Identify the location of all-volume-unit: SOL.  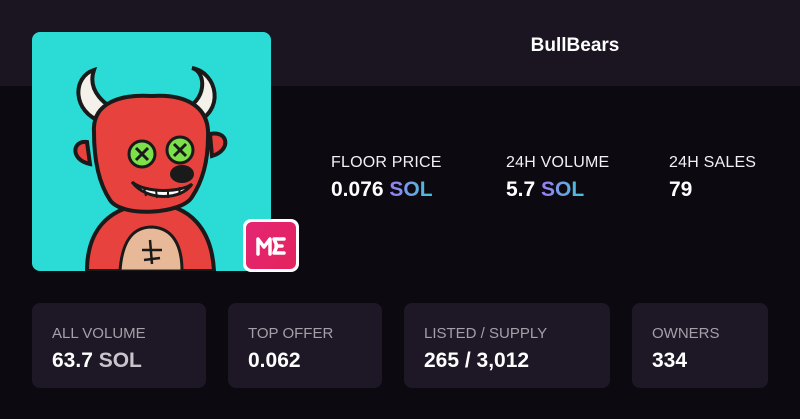
(120, 360).